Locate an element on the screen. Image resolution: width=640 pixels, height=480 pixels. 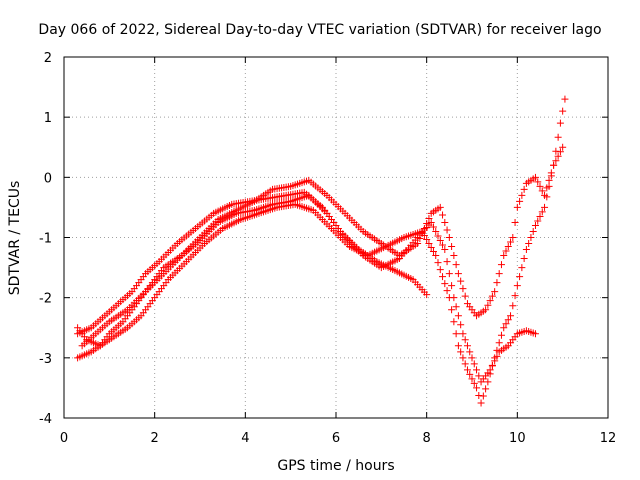
x-tick-label: 2 is located at coordinates (155, 438).